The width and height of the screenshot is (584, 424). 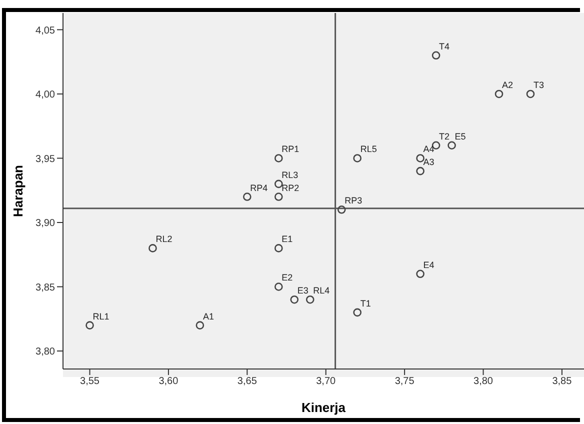 What do you see at coordinates (46, 159) in the screenshot?
I see `y-tick-label: 3,95` at bounding box center [46, 159].